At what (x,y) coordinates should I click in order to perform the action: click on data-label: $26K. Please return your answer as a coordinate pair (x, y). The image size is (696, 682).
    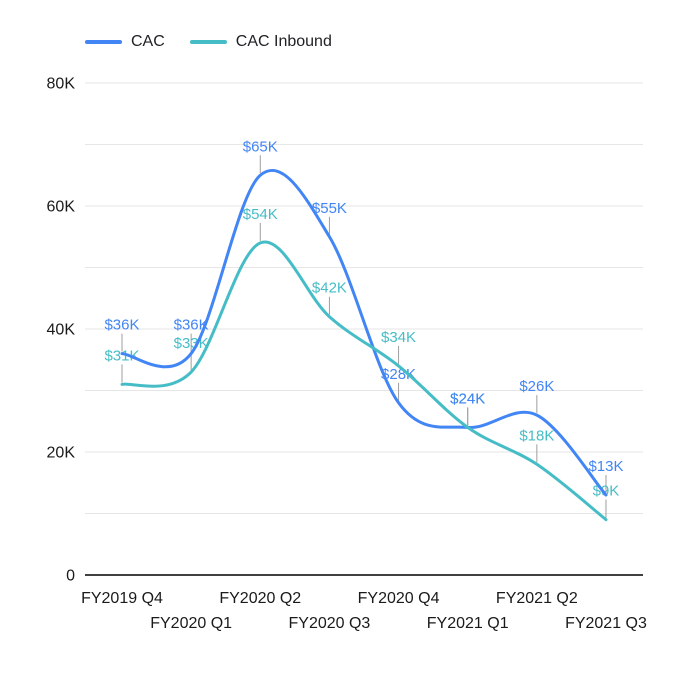
    Looking at the image, I should click on (536, 386).